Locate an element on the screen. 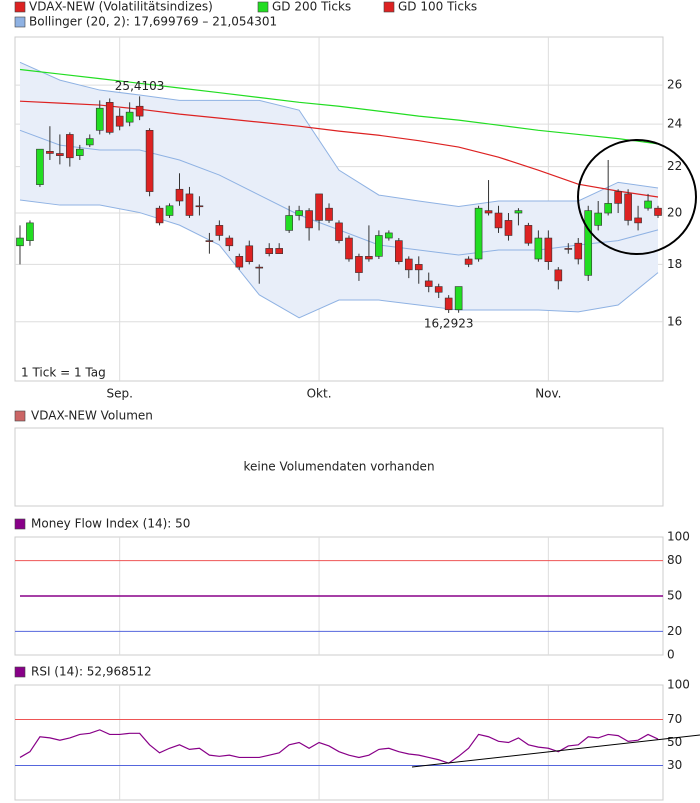 Image resolution: width=700 pixels, height=803 pixels. panel-title: VDAX-NEW Volumen is located at coordinates (92, 416).